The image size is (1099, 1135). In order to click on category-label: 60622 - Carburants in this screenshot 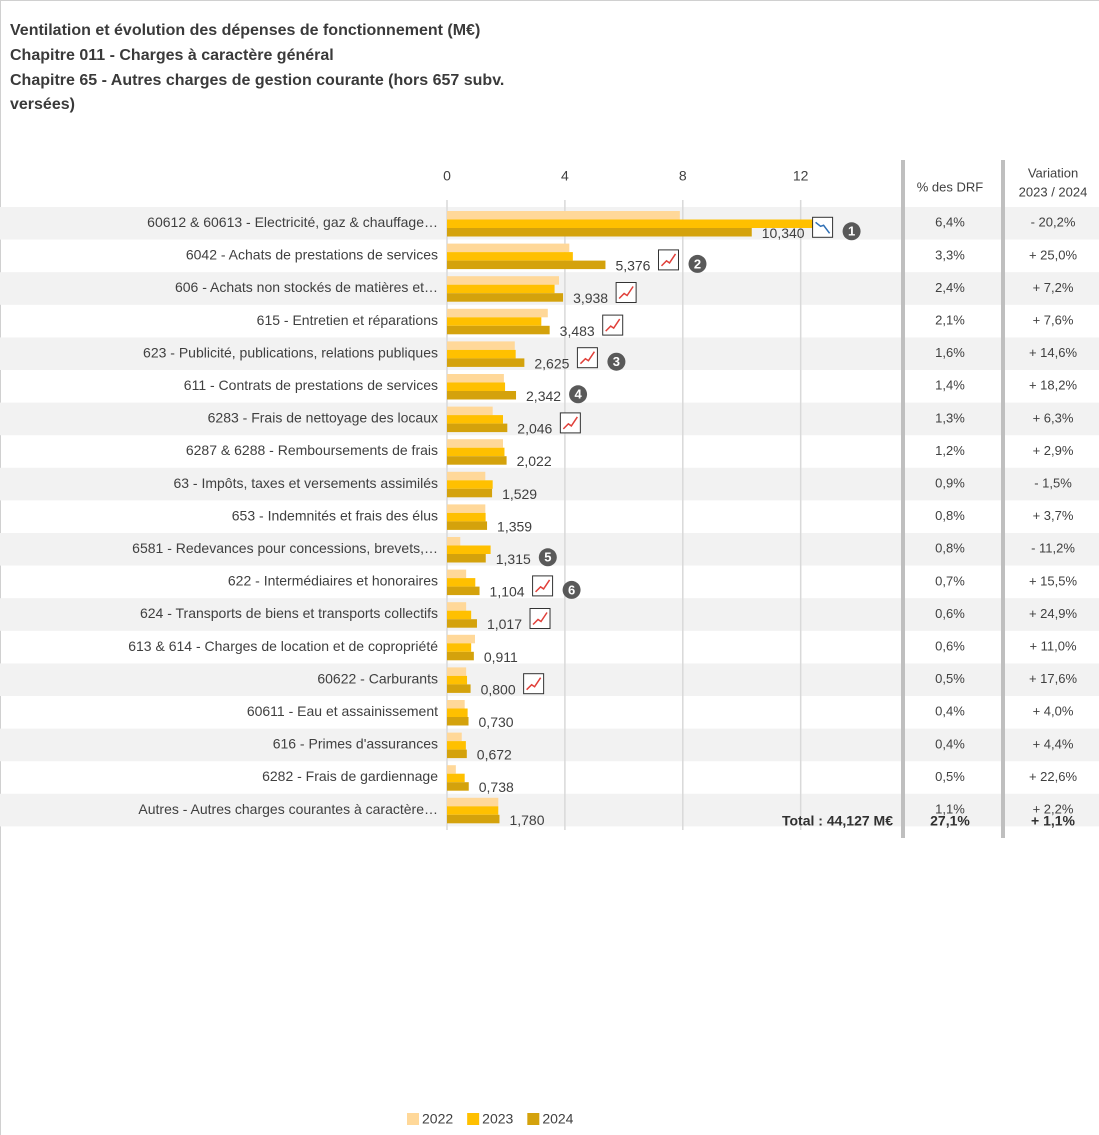, I will do `click(377, 678)`.